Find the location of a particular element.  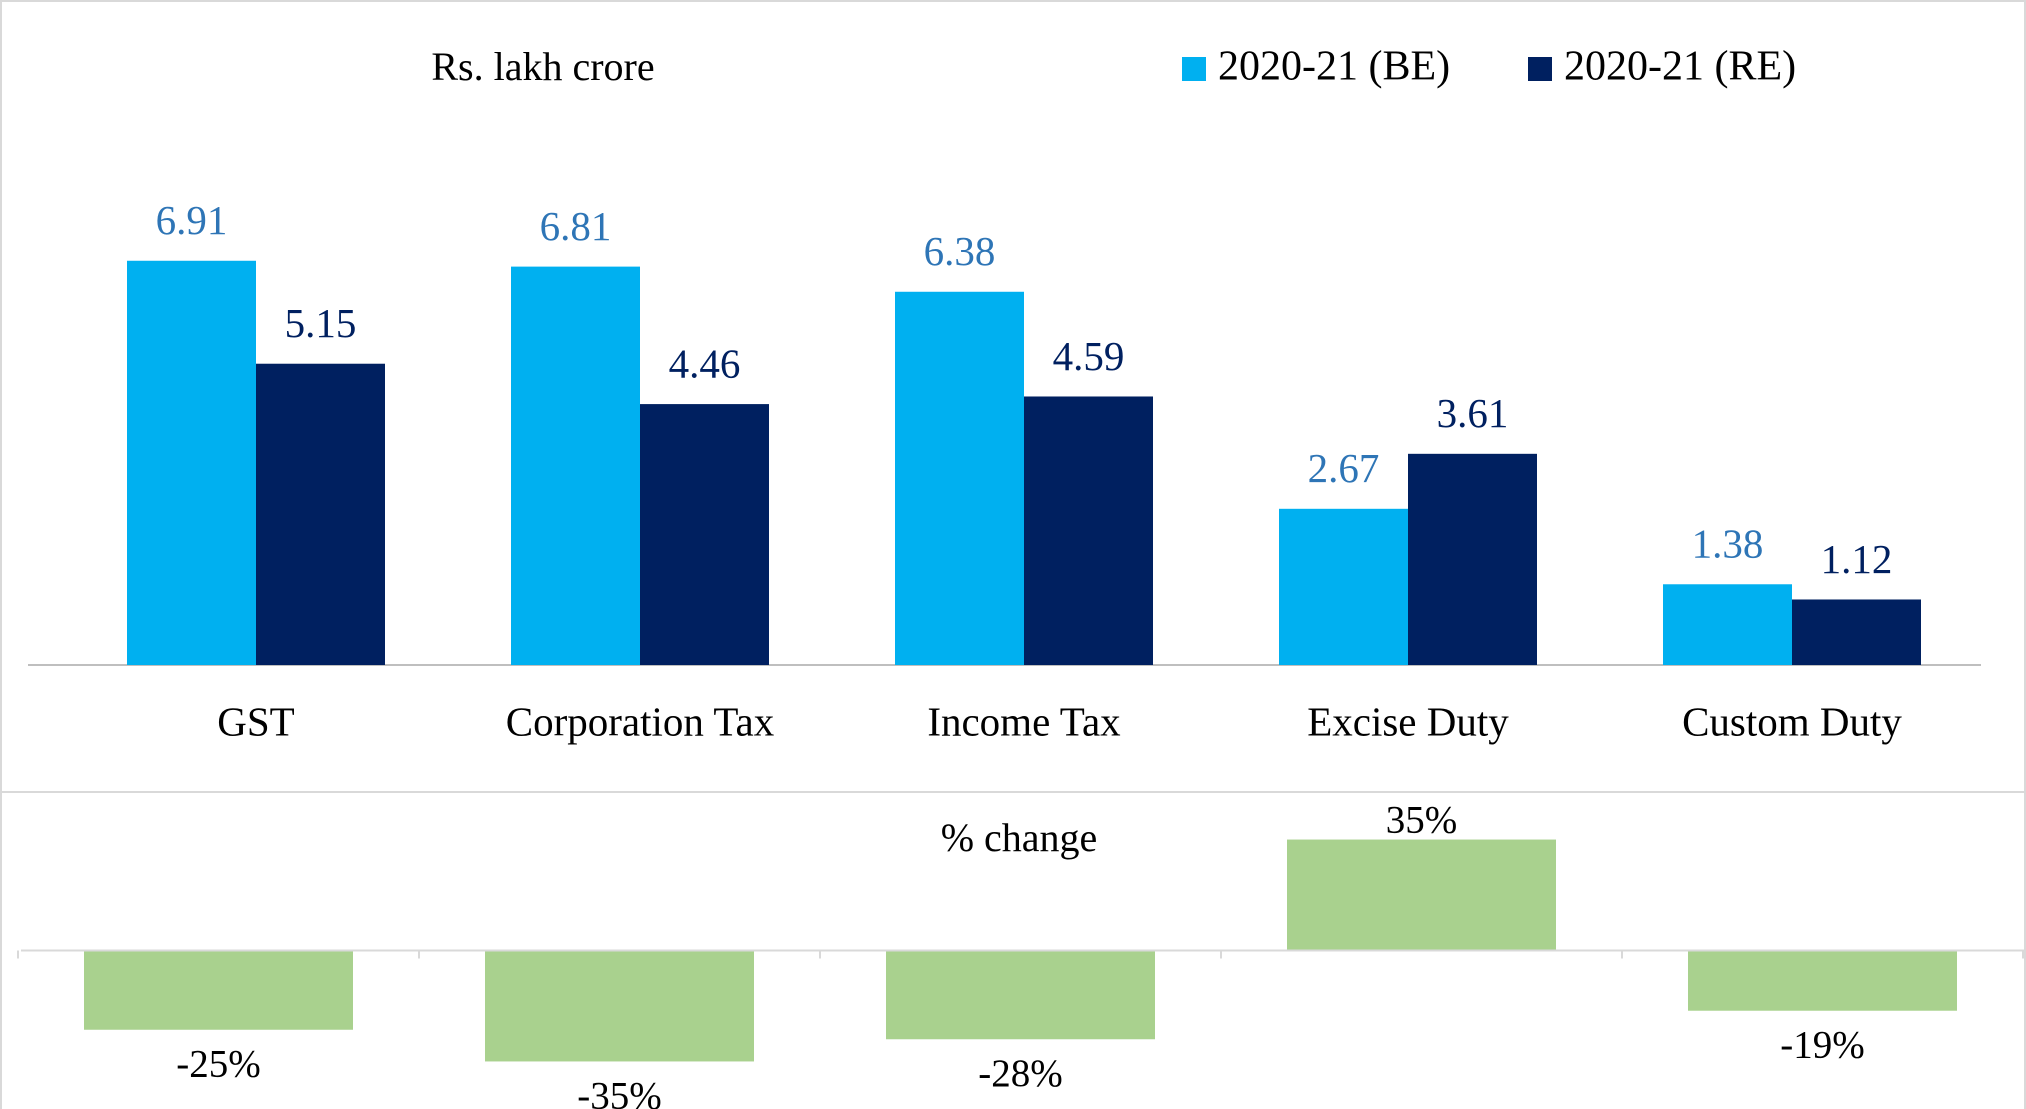

data-label: -35% is located at coordinates (619, 1091).